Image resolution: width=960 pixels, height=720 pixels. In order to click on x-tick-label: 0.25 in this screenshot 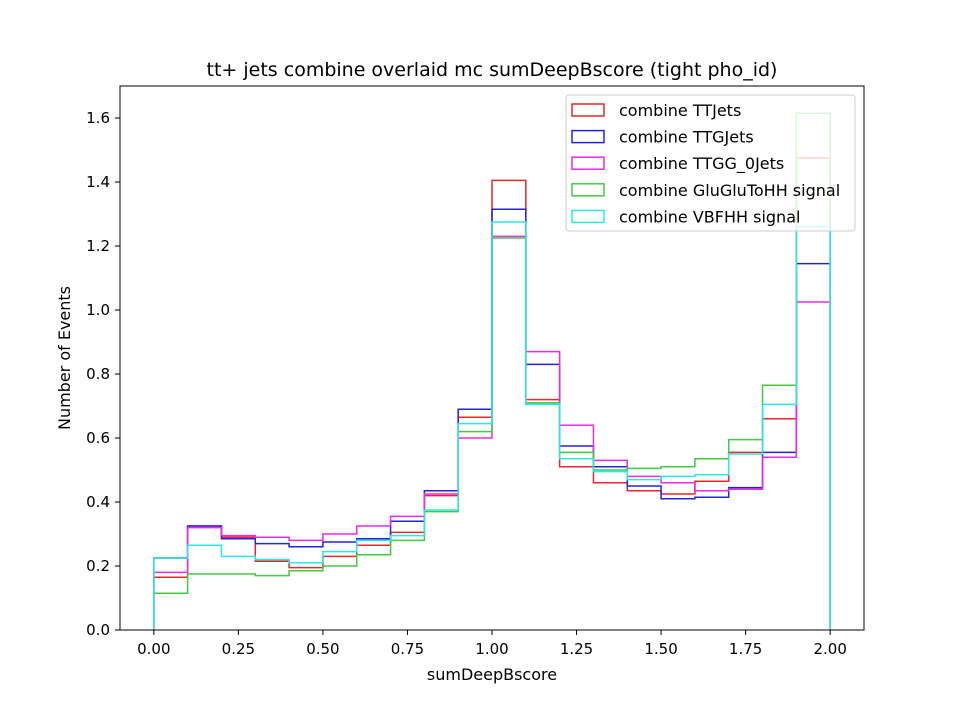, I will do `click(238, 649)`.